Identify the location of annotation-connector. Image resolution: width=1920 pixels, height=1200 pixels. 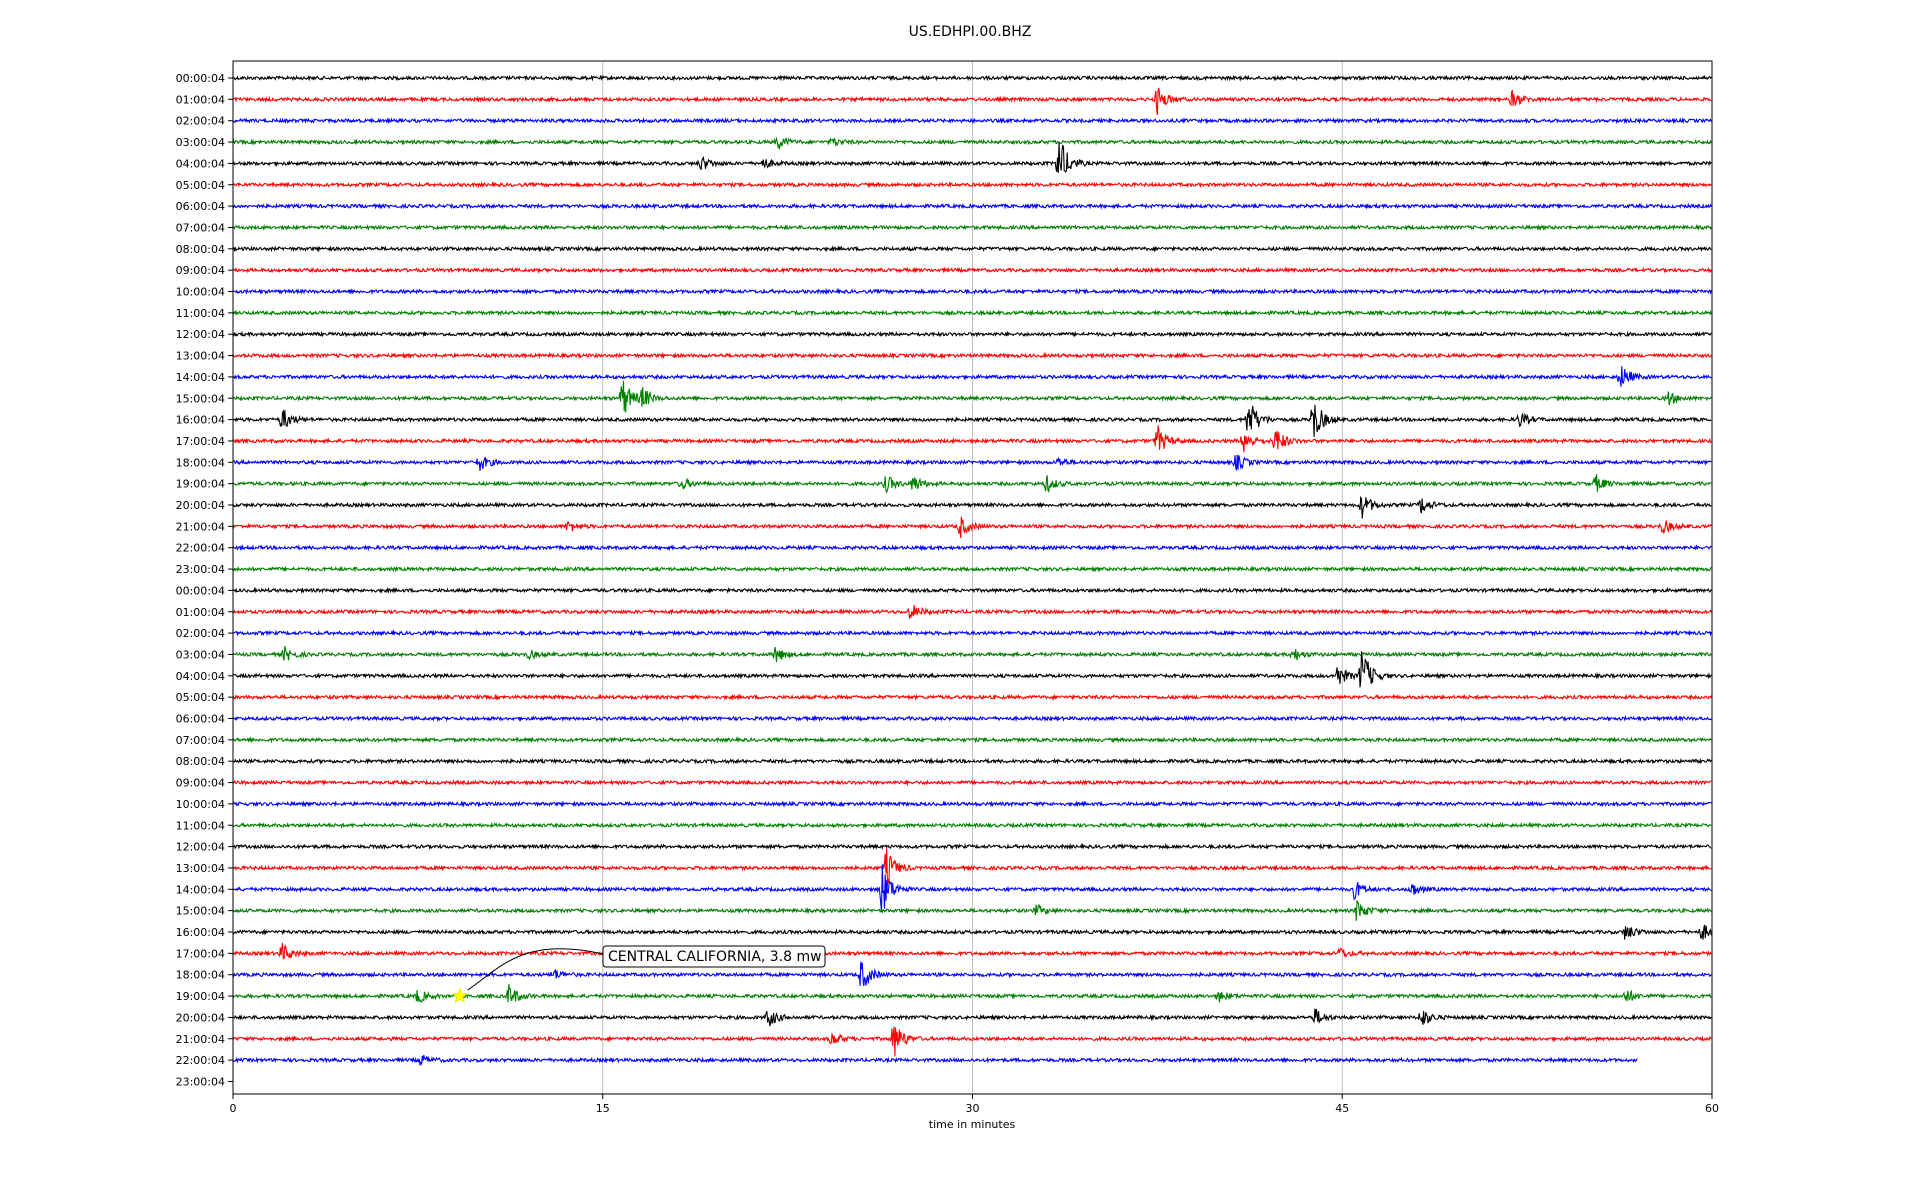
(535, 969).